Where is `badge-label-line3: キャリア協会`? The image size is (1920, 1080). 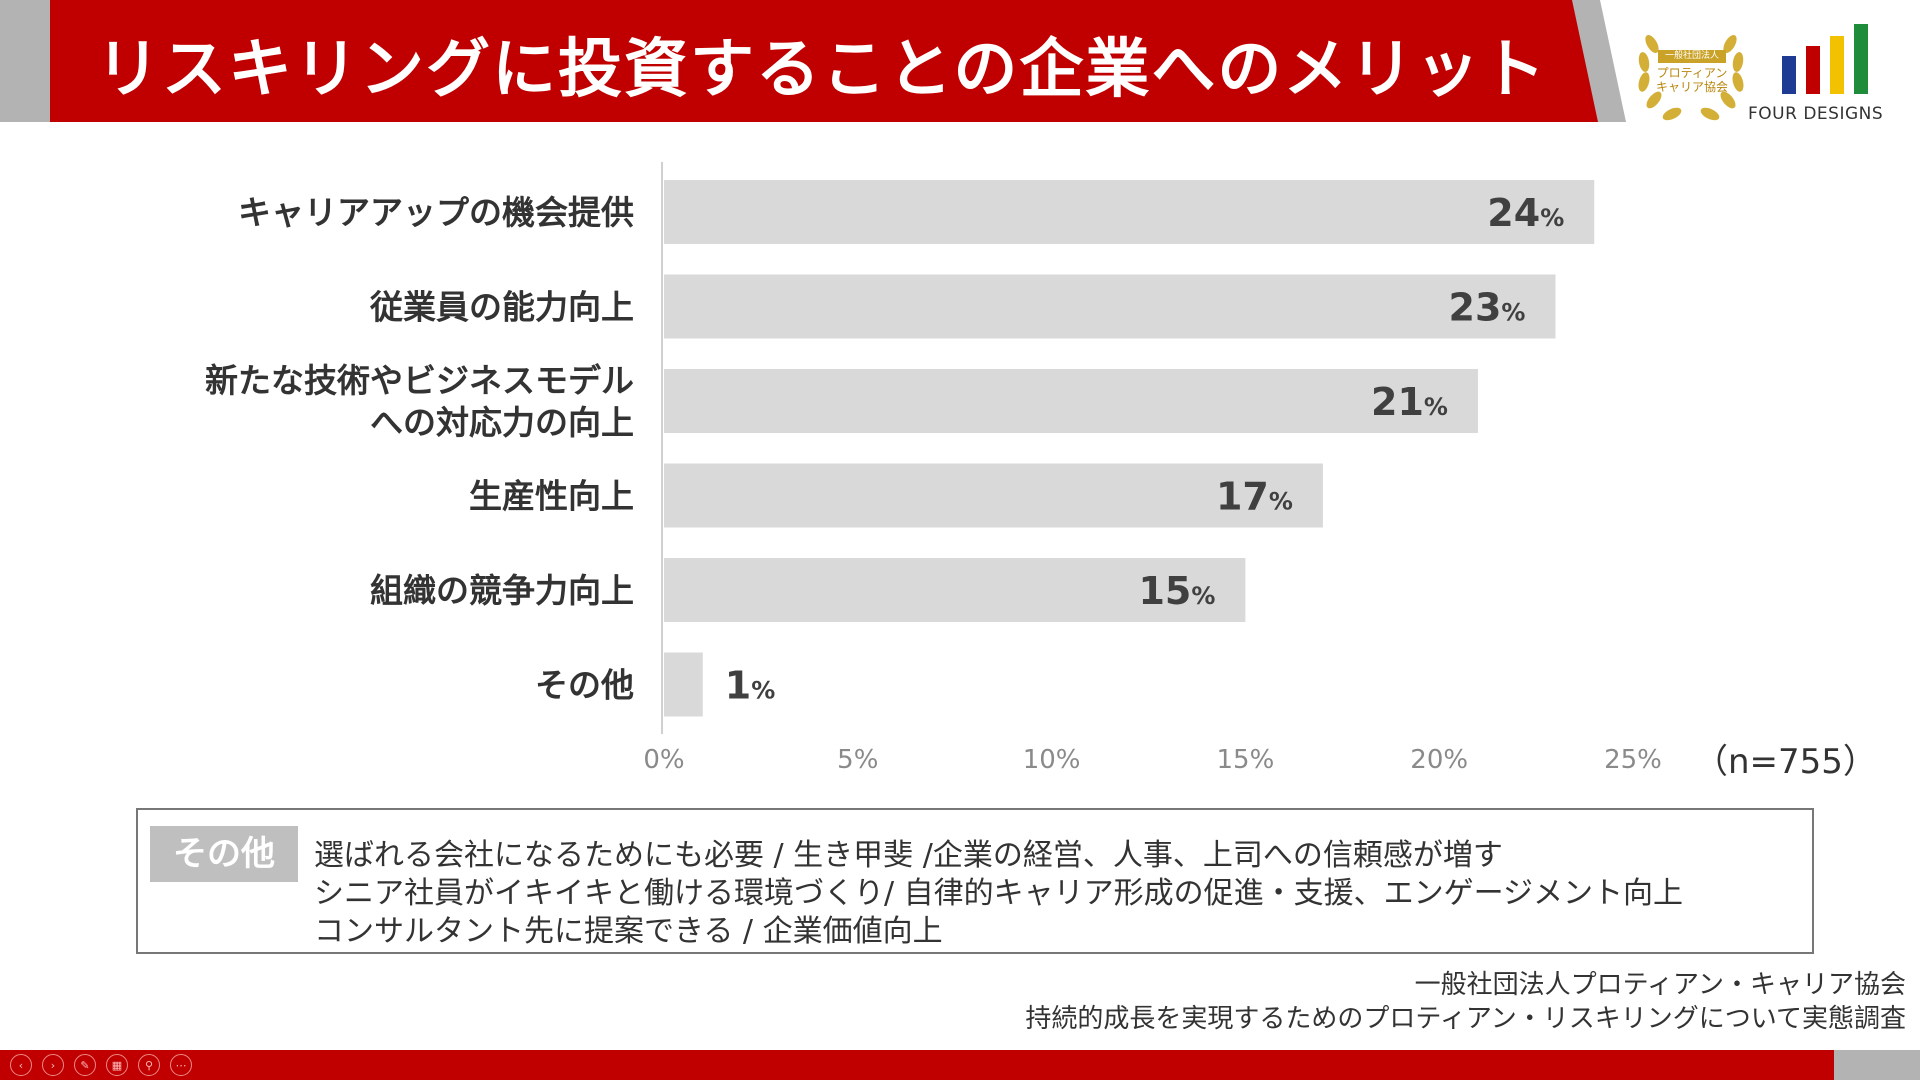 badge-label-line3: キャリア協会 is located at coordinates (1691, 87).